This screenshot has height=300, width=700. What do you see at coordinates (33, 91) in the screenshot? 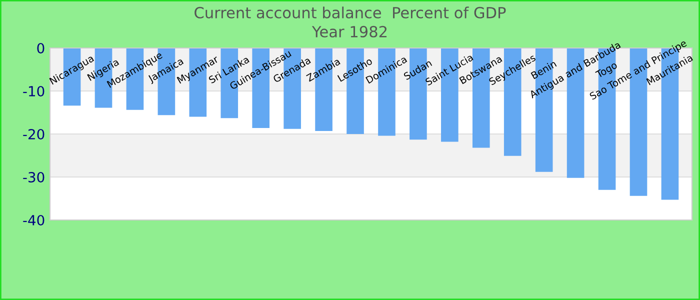
I see `y-tick-label: -10` at bounding box center [33, 91].